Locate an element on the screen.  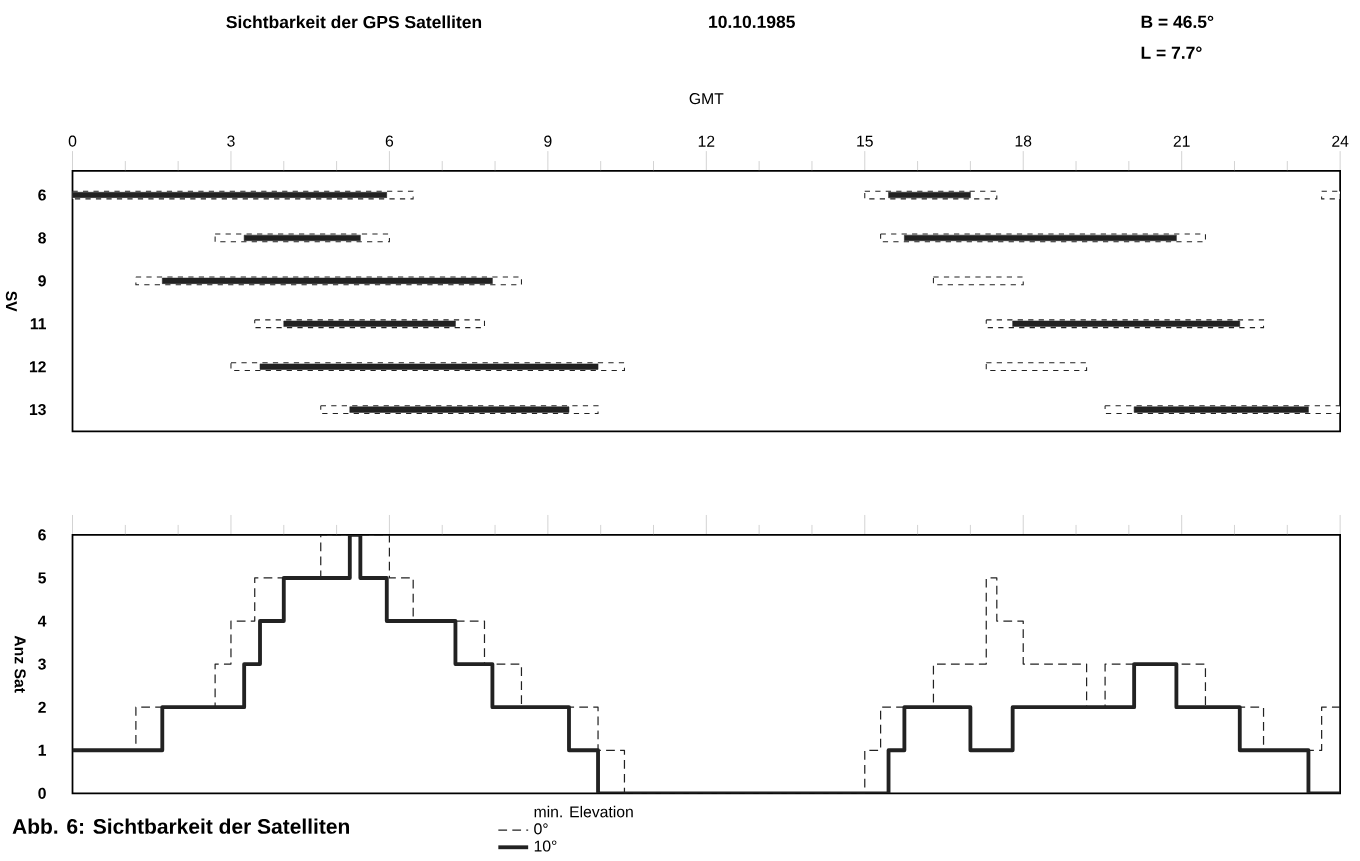
x-tick-label: 3 is located at coordinates (231, 141).